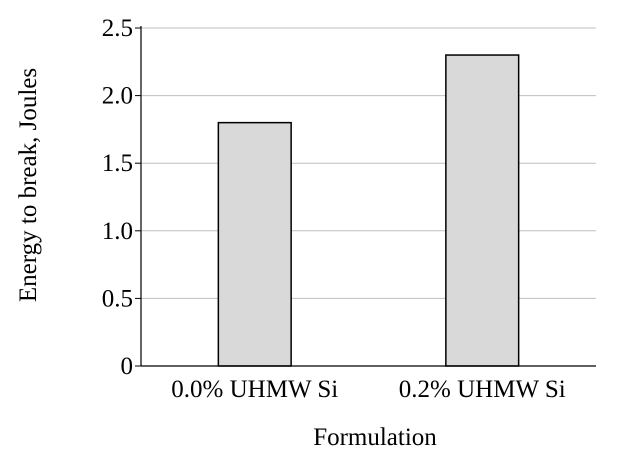 This screenshot has height=459, width=619. What do you see at coordinates (117, 231) in the screenshot?
I see `y-tick-label: 1.0` at bounding box center [117, 231].